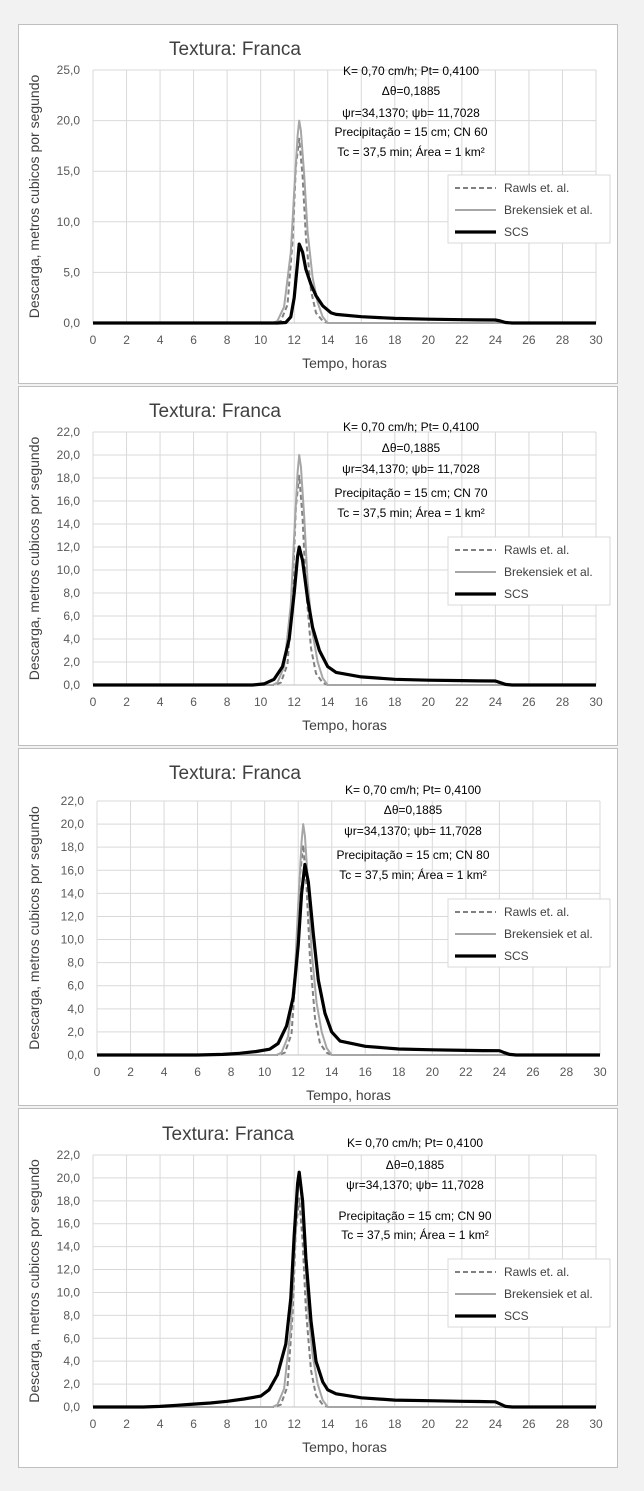  I want to click on annotation-text: Precipitação = 15 cm; CN 70, so click(410, 493).